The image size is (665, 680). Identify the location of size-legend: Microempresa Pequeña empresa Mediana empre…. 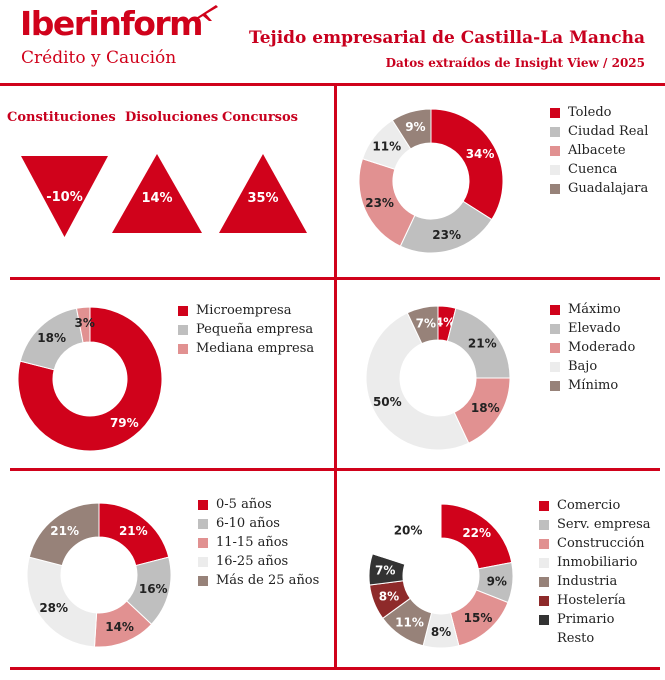
(246, 329).